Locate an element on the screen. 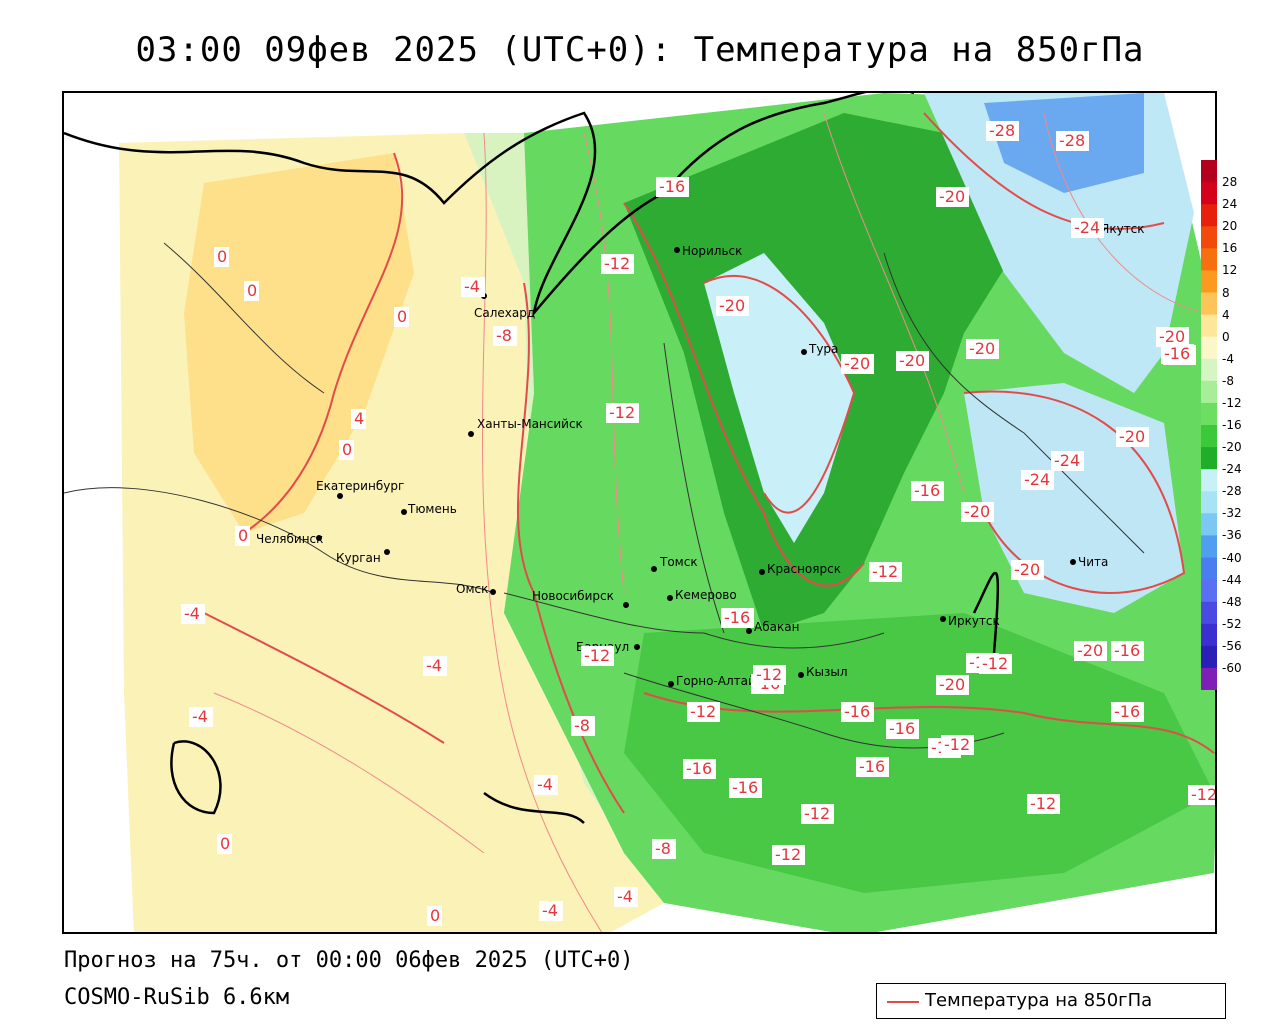  scale-label: -60 is located at coordinates (1232, 667).